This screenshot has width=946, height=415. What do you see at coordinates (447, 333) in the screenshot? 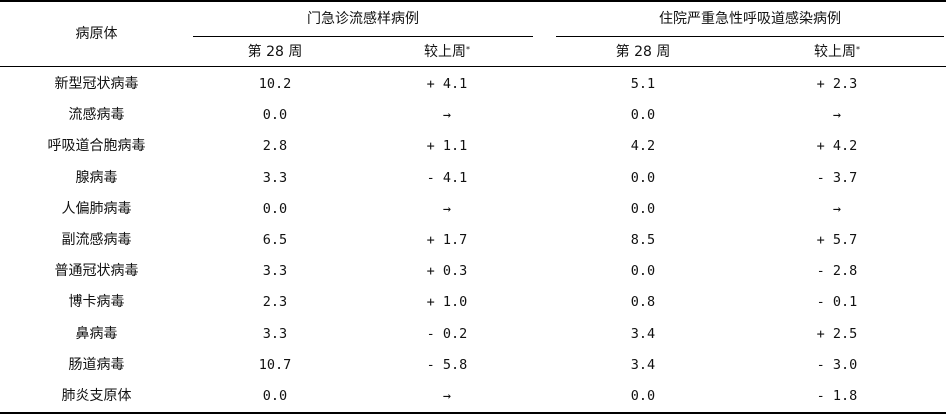
I see `op-change-value: - 0.2` at bounding box center [447, 333].